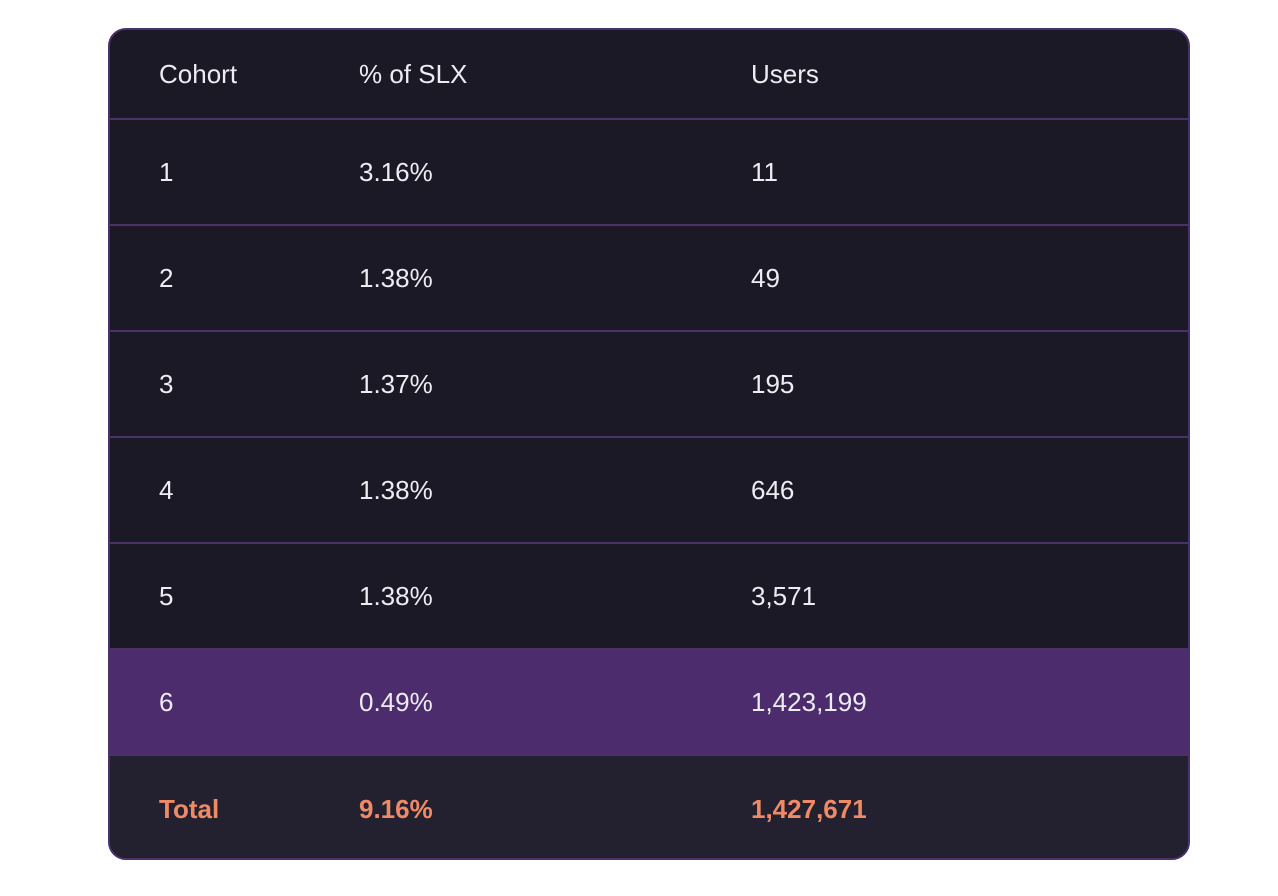 The height and width of the screenshot is (896, 1278). What do you see at coordinates (649, 491) in the screenshot?
I see `table-row: 4 1.38% 646` at bounding box center [649, 491].